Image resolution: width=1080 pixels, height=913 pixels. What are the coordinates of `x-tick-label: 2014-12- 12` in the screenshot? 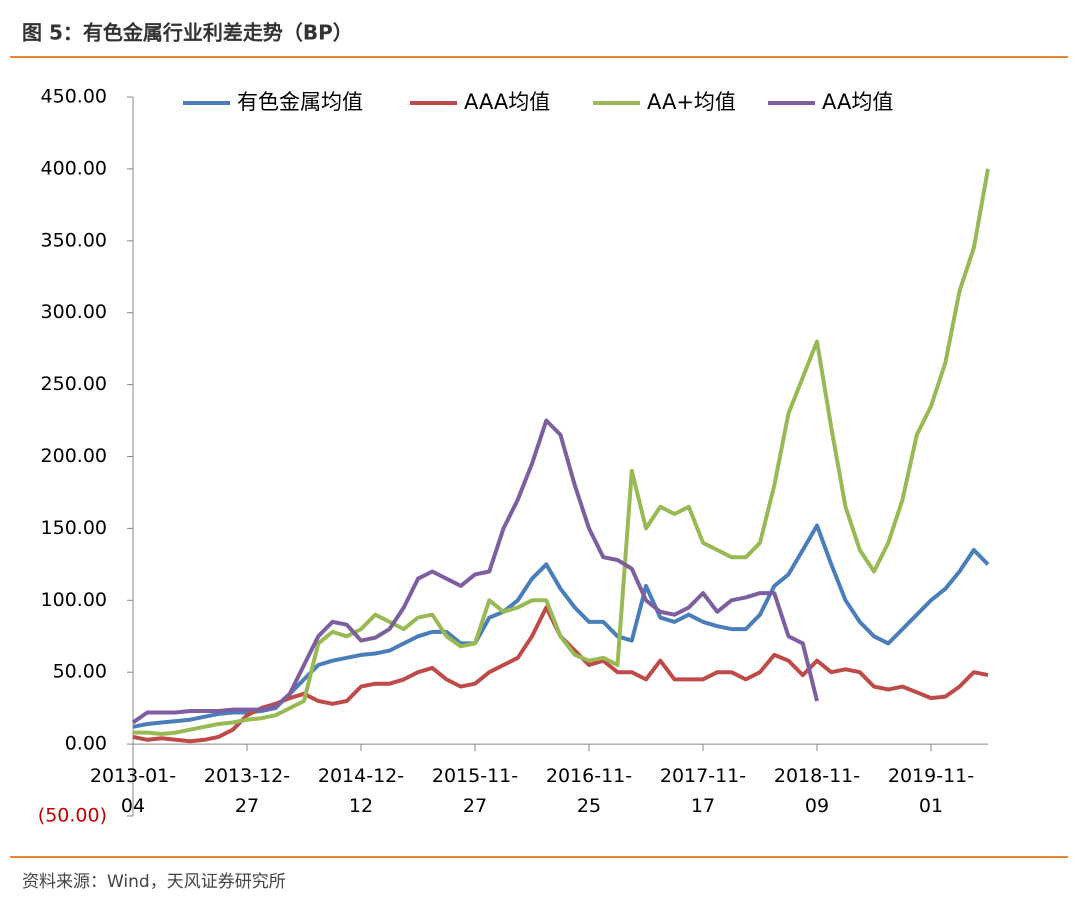 It's located at (361, 791).